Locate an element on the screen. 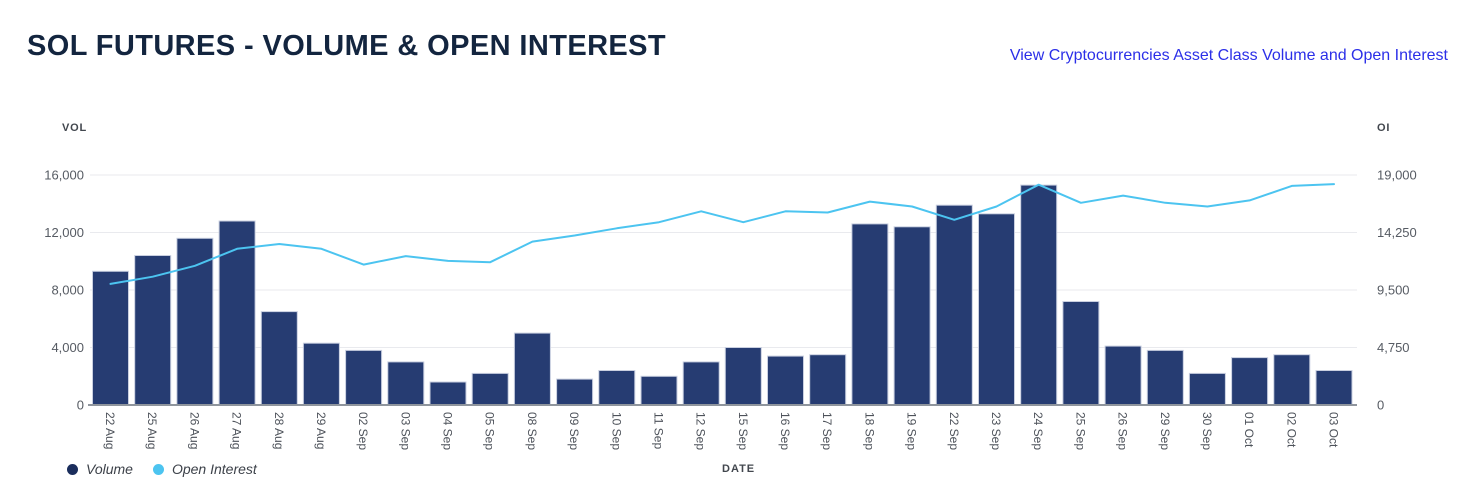  date-label: 18 Sep is located at coordinates (869, 431).